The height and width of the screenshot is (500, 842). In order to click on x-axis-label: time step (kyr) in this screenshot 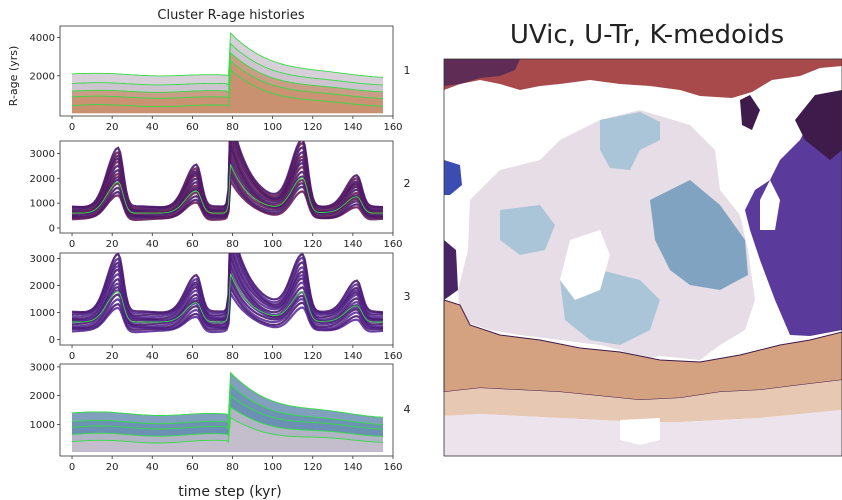, I will do `click(229, 492)`.